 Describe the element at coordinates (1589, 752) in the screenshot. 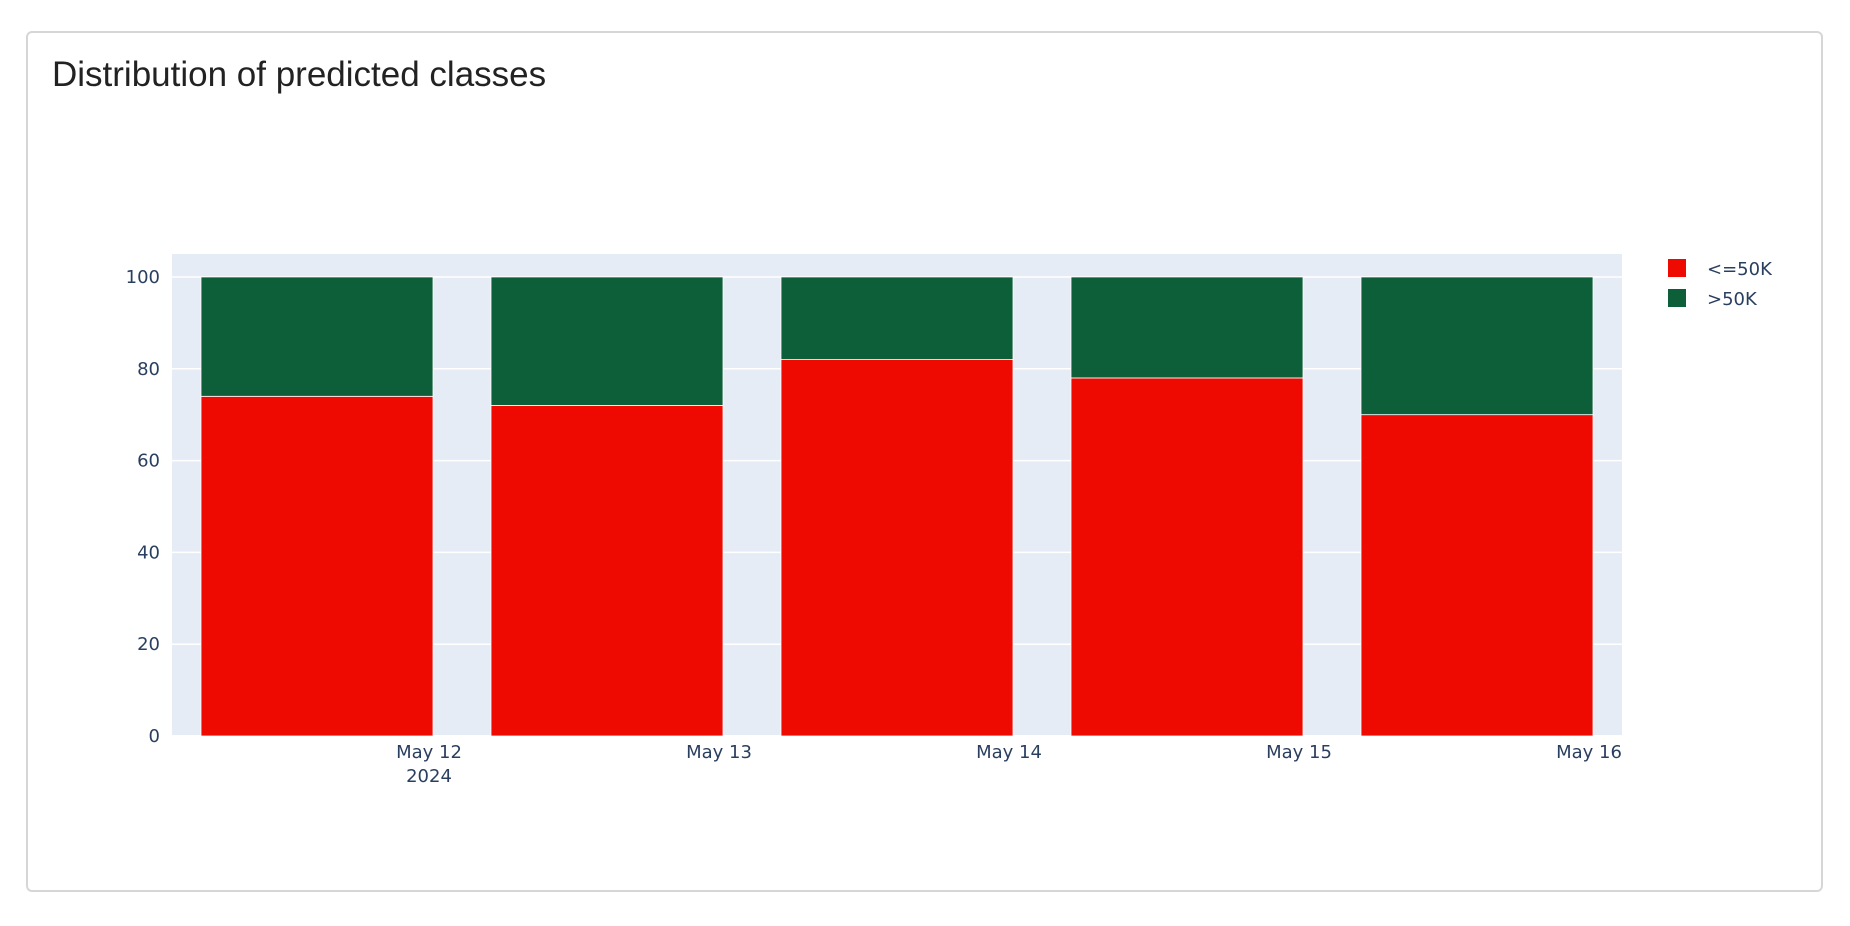

I see `x-tick-label: May 16` at that location.